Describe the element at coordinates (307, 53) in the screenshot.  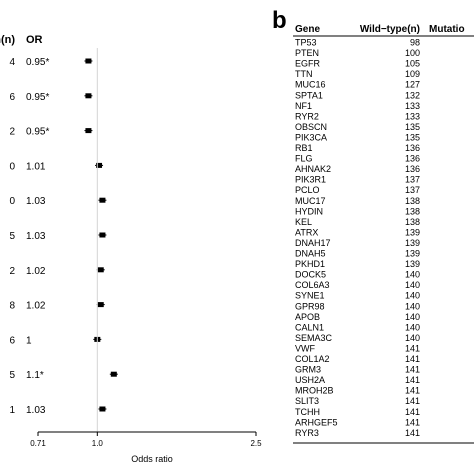
I see `gene-name: PTEN` at that location.